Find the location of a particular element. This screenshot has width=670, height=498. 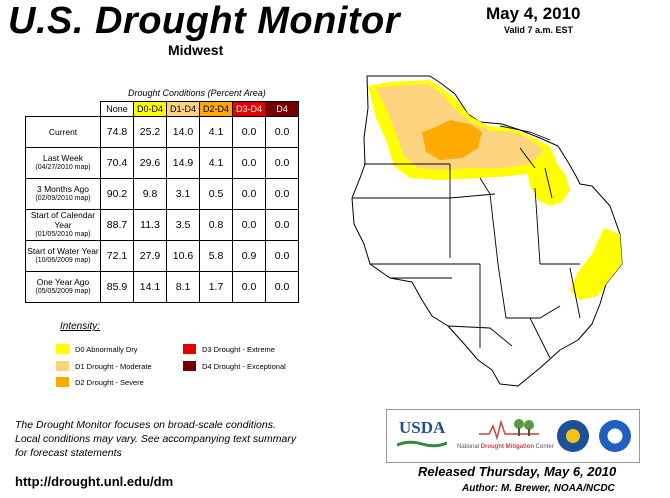

row-label-text: Current is located at coordinates (63, 132).